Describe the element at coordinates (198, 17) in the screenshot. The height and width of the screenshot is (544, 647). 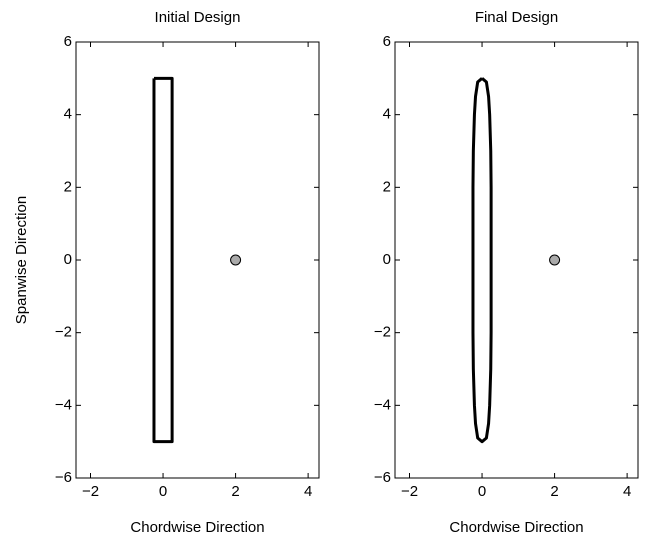
I see `chart-title: Initial Design` at that location.